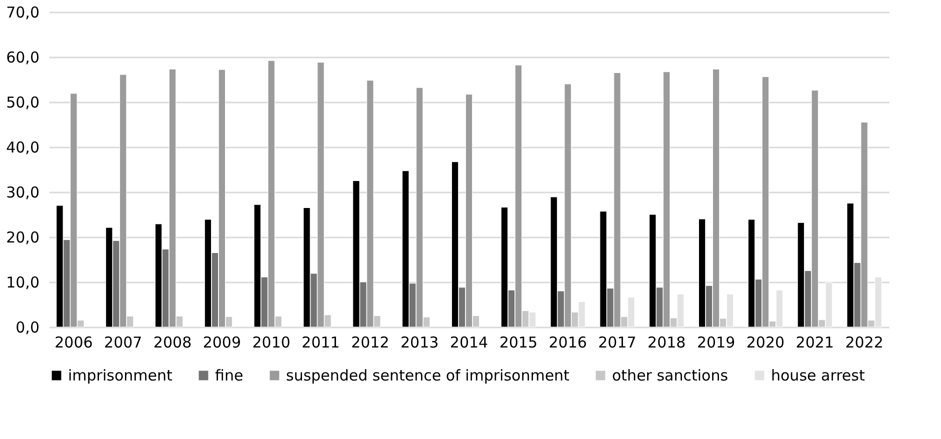  What do you see at coordinates (23, 57) in the screenshot?
I see `y-tick-label: 60,0` at bounding box center [23, 57].